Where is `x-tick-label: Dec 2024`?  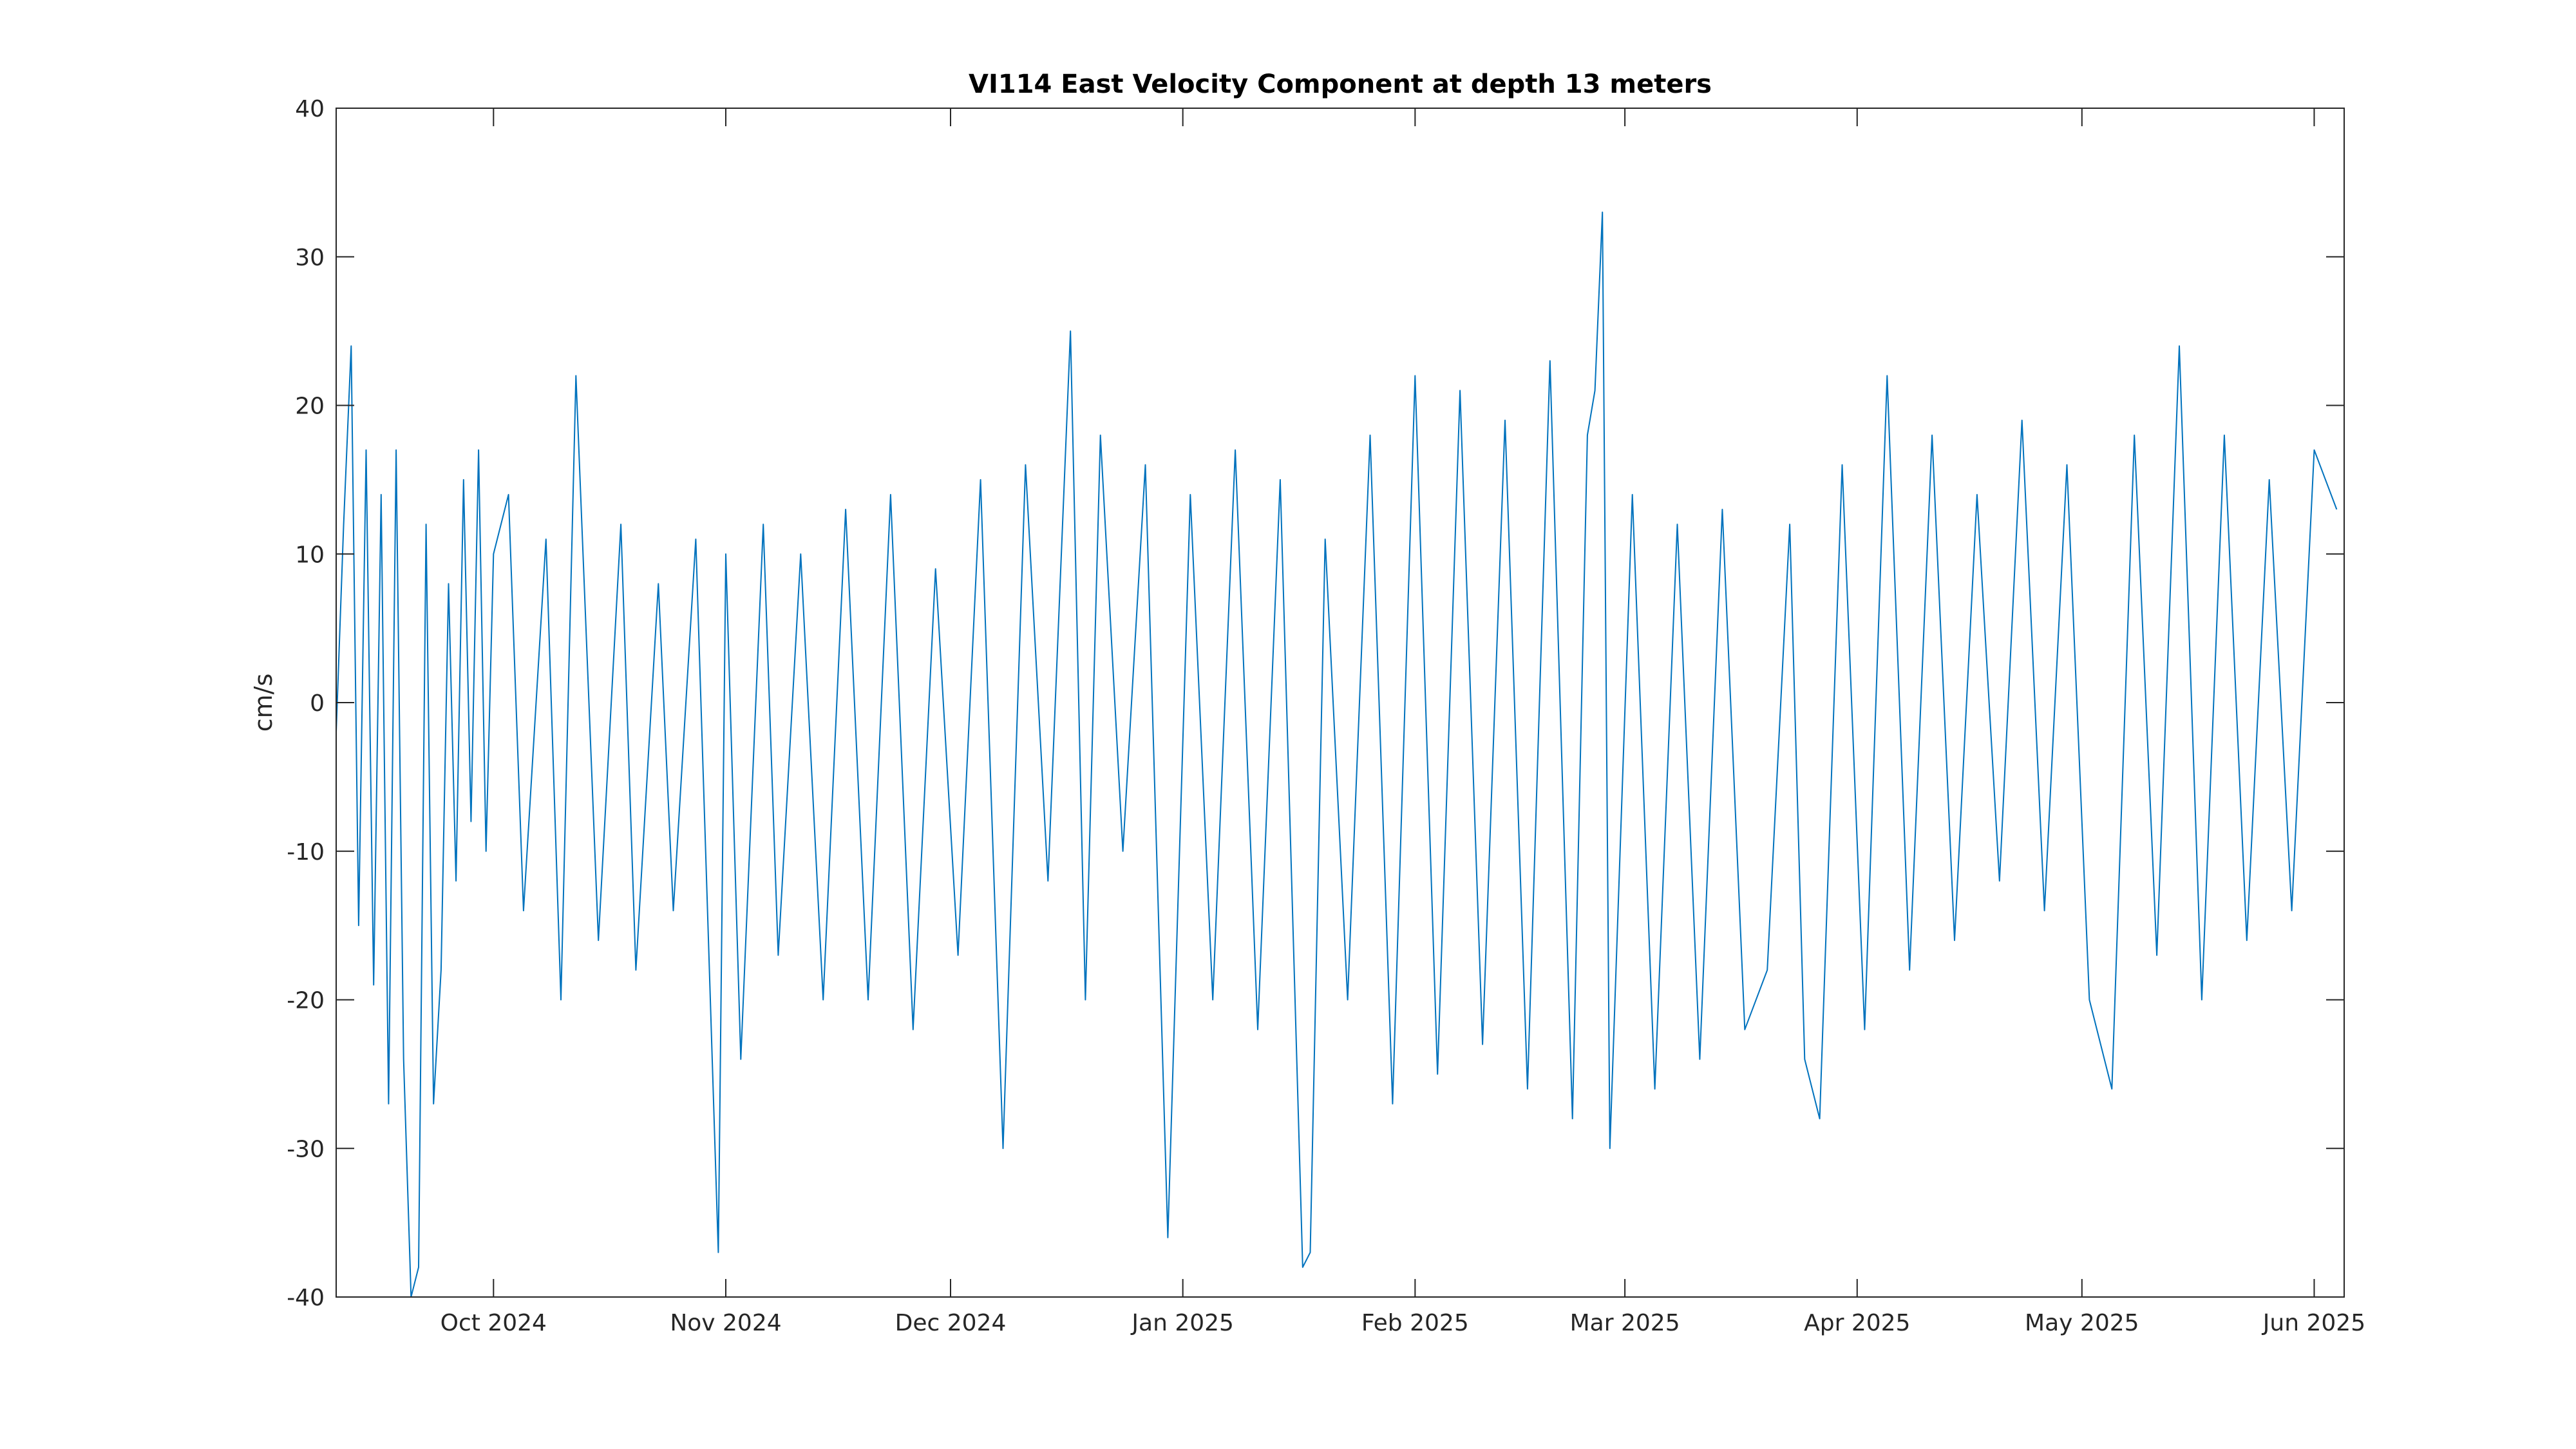
x-tick-label: Dec 2024 is located at coordinates (951, 1323).